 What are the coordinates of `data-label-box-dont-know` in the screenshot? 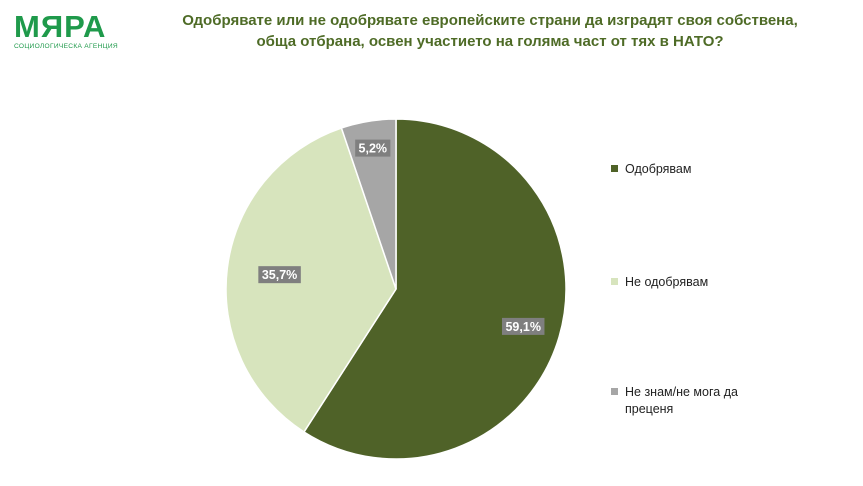 It's located at (373, 148).